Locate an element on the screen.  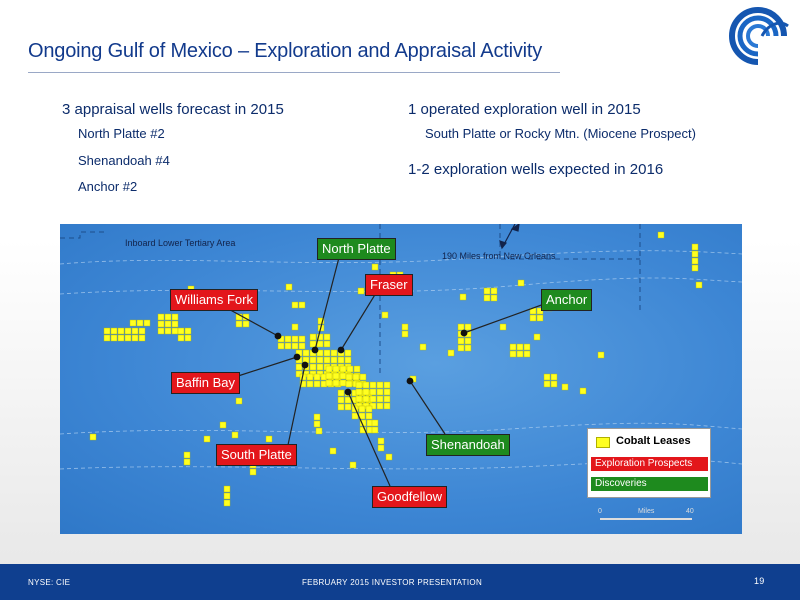
legend-discoveries: Discoveries is located at coordinates (649, 484).